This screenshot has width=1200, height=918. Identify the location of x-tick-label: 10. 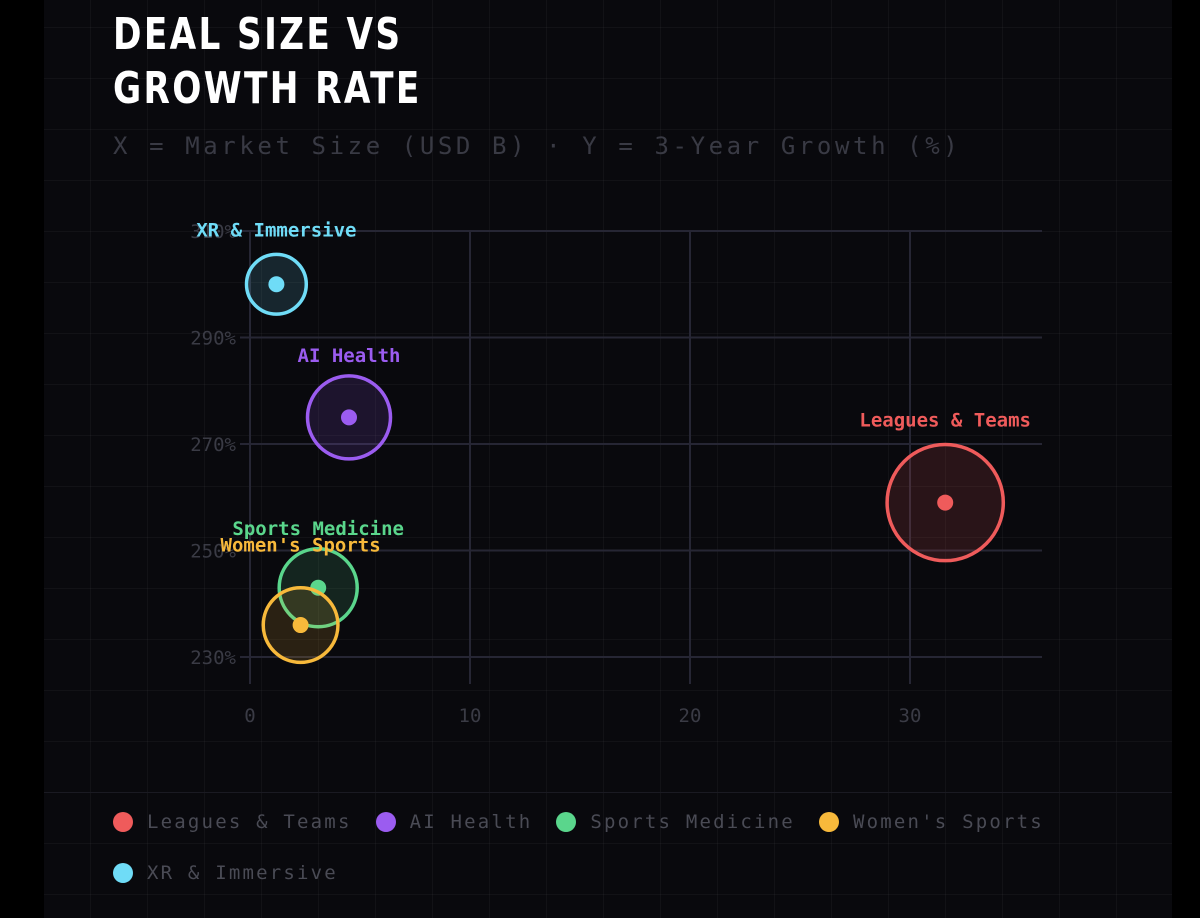
(470, 716).